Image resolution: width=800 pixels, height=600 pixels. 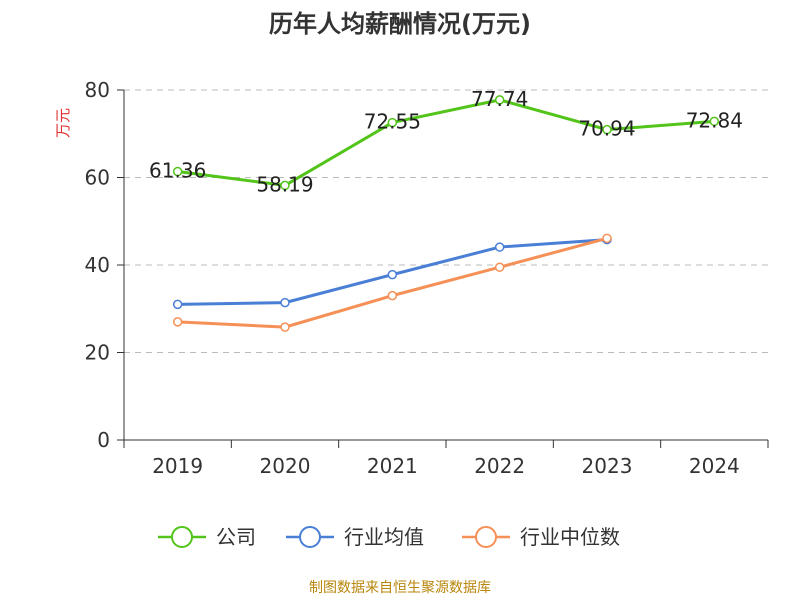 What do you see at coordinates (384, 537) in the screenshot?
I see `legend-label: 行业均值` at bounding box center [384, 537].